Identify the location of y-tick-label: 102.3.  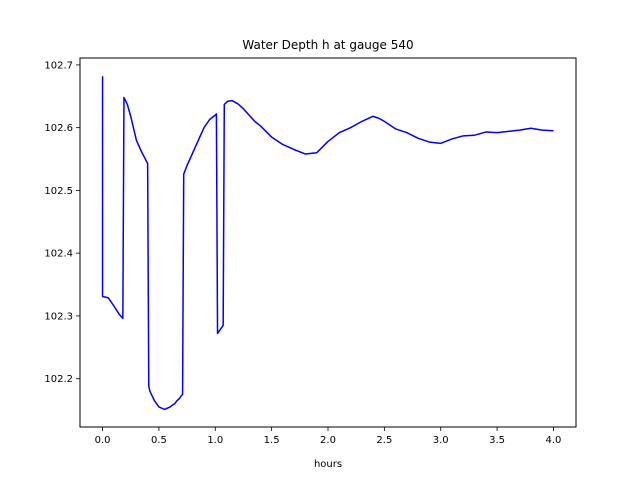
(58, 316).